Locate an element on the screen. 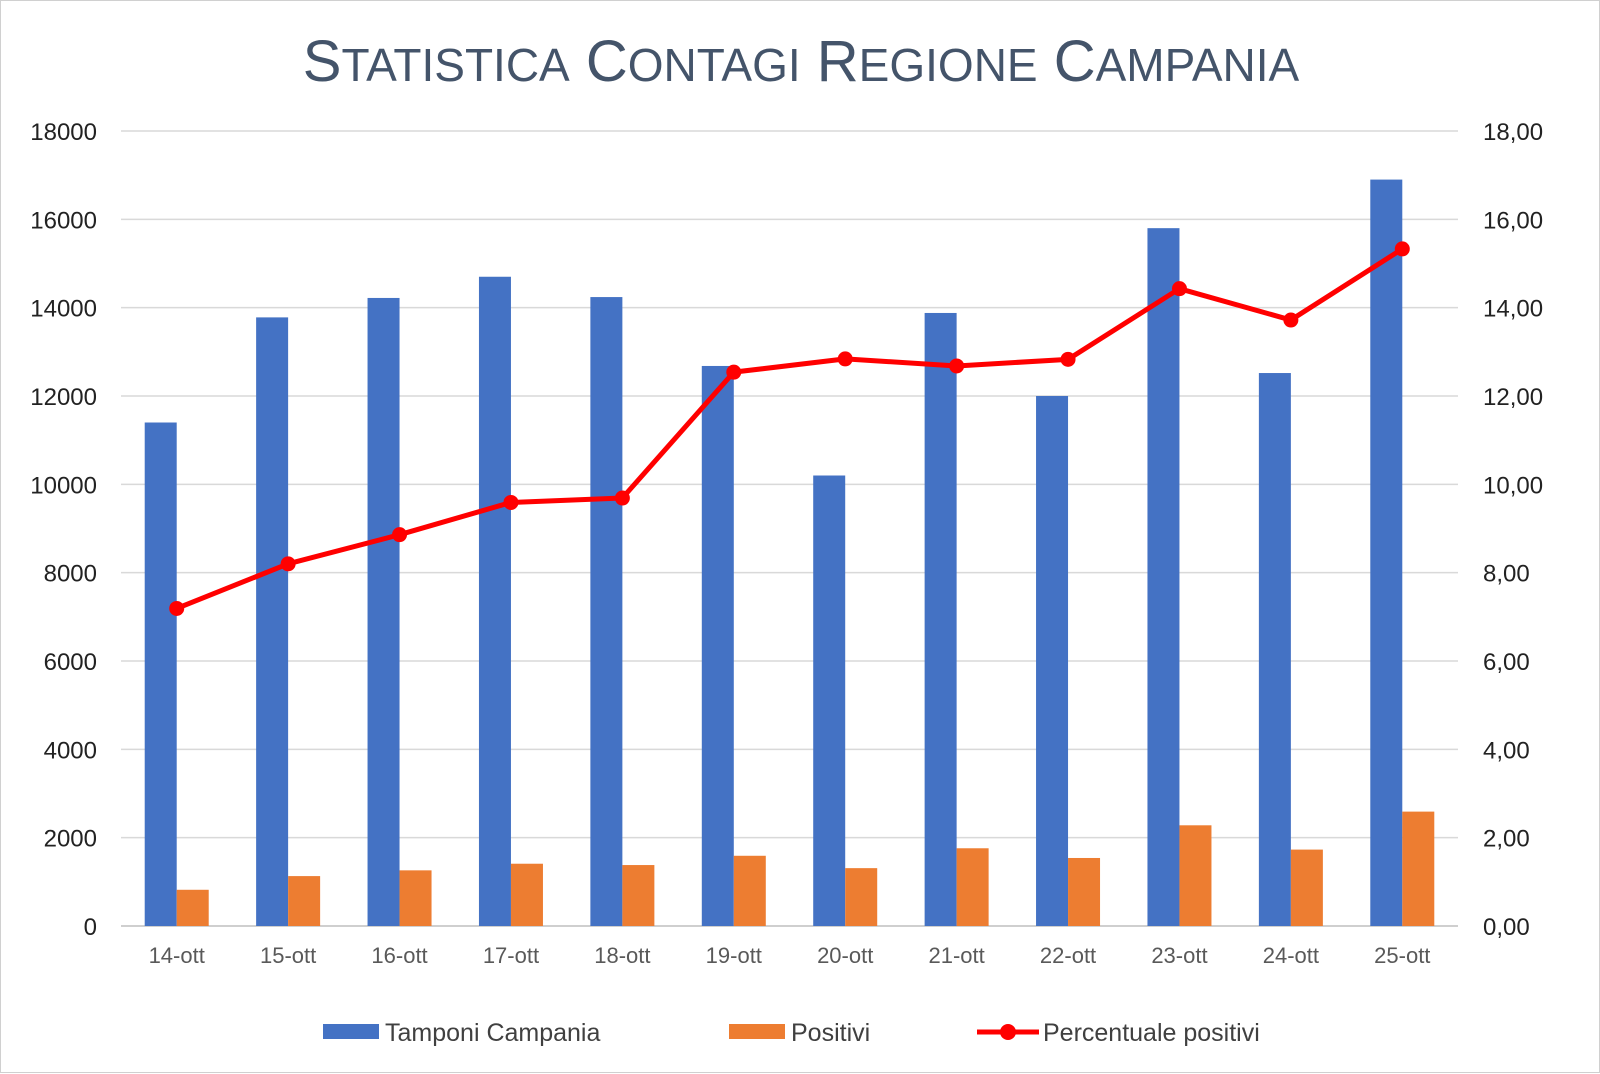  left-axis-tick-label: 10000 is located at coordinates (63, 485).